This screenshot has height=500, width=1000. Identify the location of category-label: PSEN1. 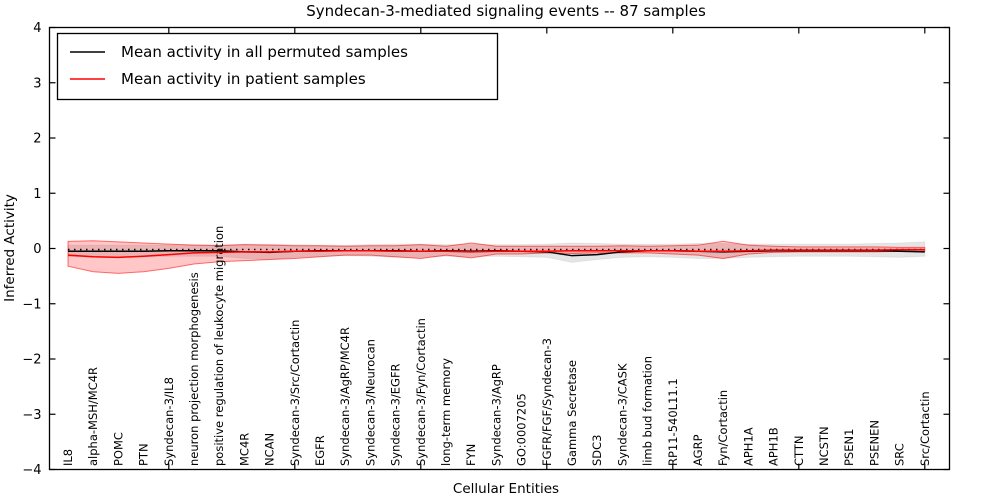
(849, 447).